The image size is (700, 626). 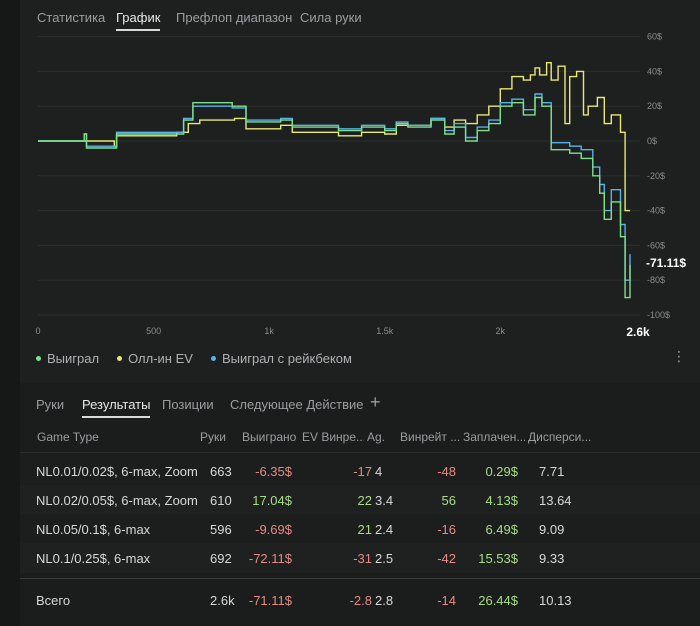 I want to click on cell-aggression: 2.5, so click(x=384, y=558).